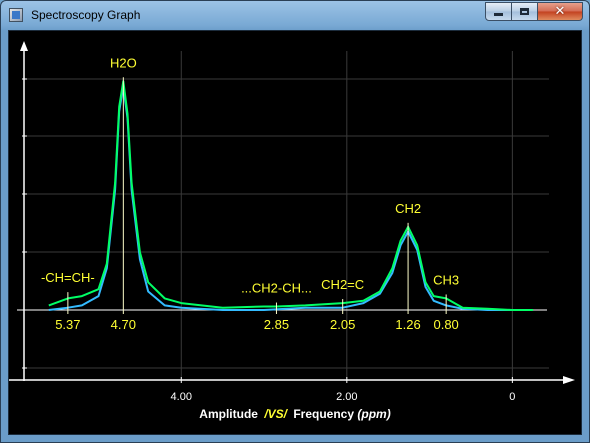 The image size is (590, 443). I want to click on x-axis-label: Amplitude /VS/ Frequency (ppm), so click(295, 414).